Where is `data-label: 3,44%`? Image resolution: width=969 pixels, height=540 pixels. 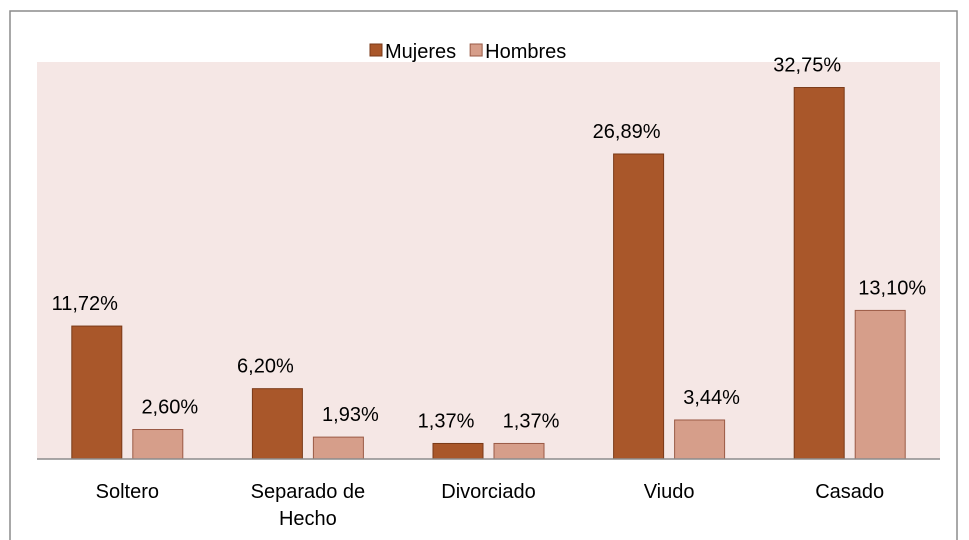
data-label: 3,44% is located at coordinates (711, 398).